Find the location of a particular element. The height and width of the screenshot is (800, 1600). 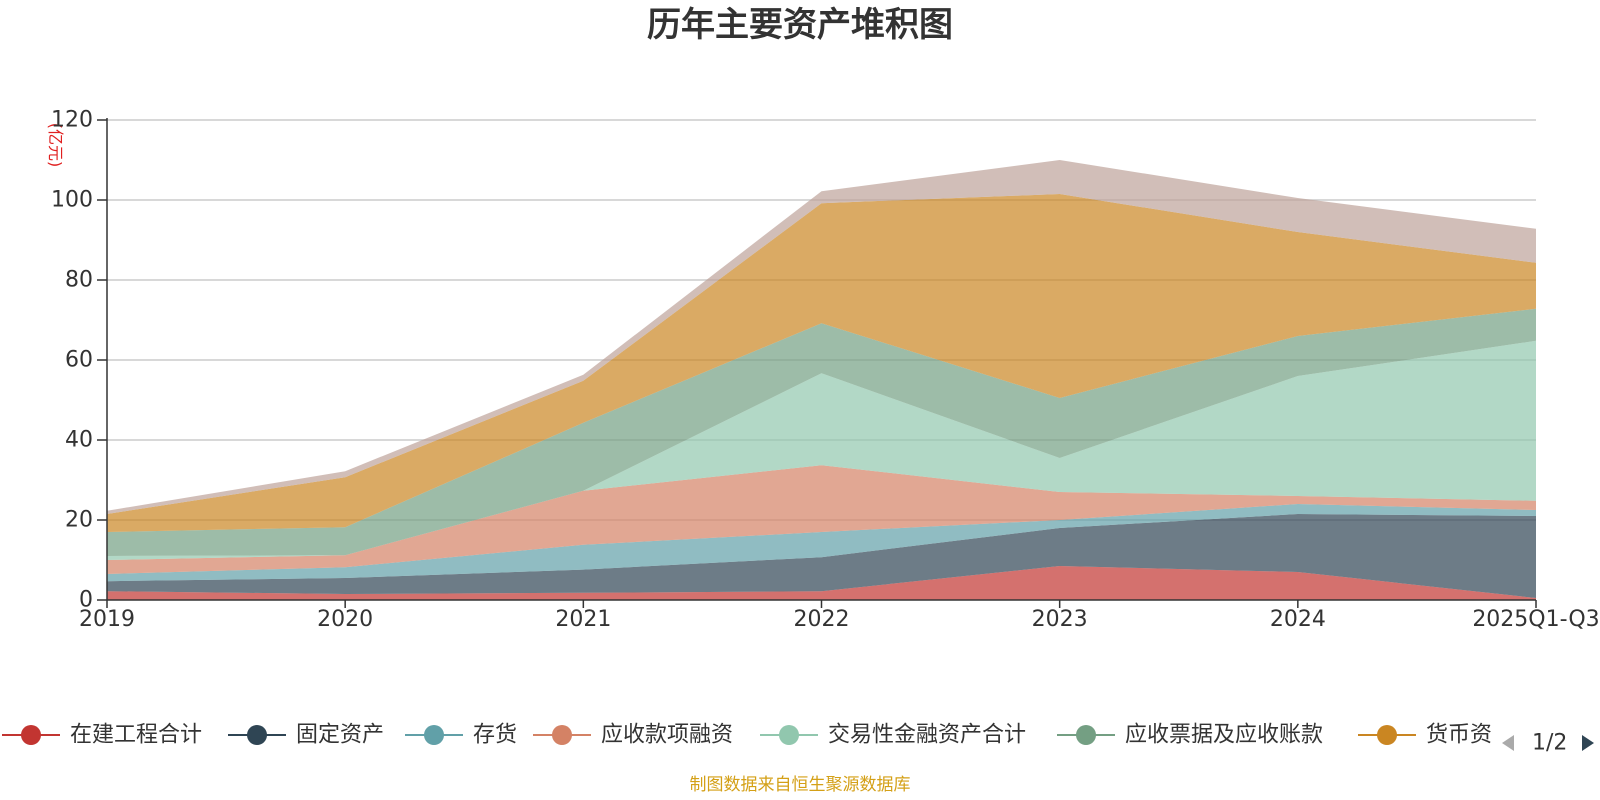

legend-label: 在建工程合计 is located at coordinates (136, 735).